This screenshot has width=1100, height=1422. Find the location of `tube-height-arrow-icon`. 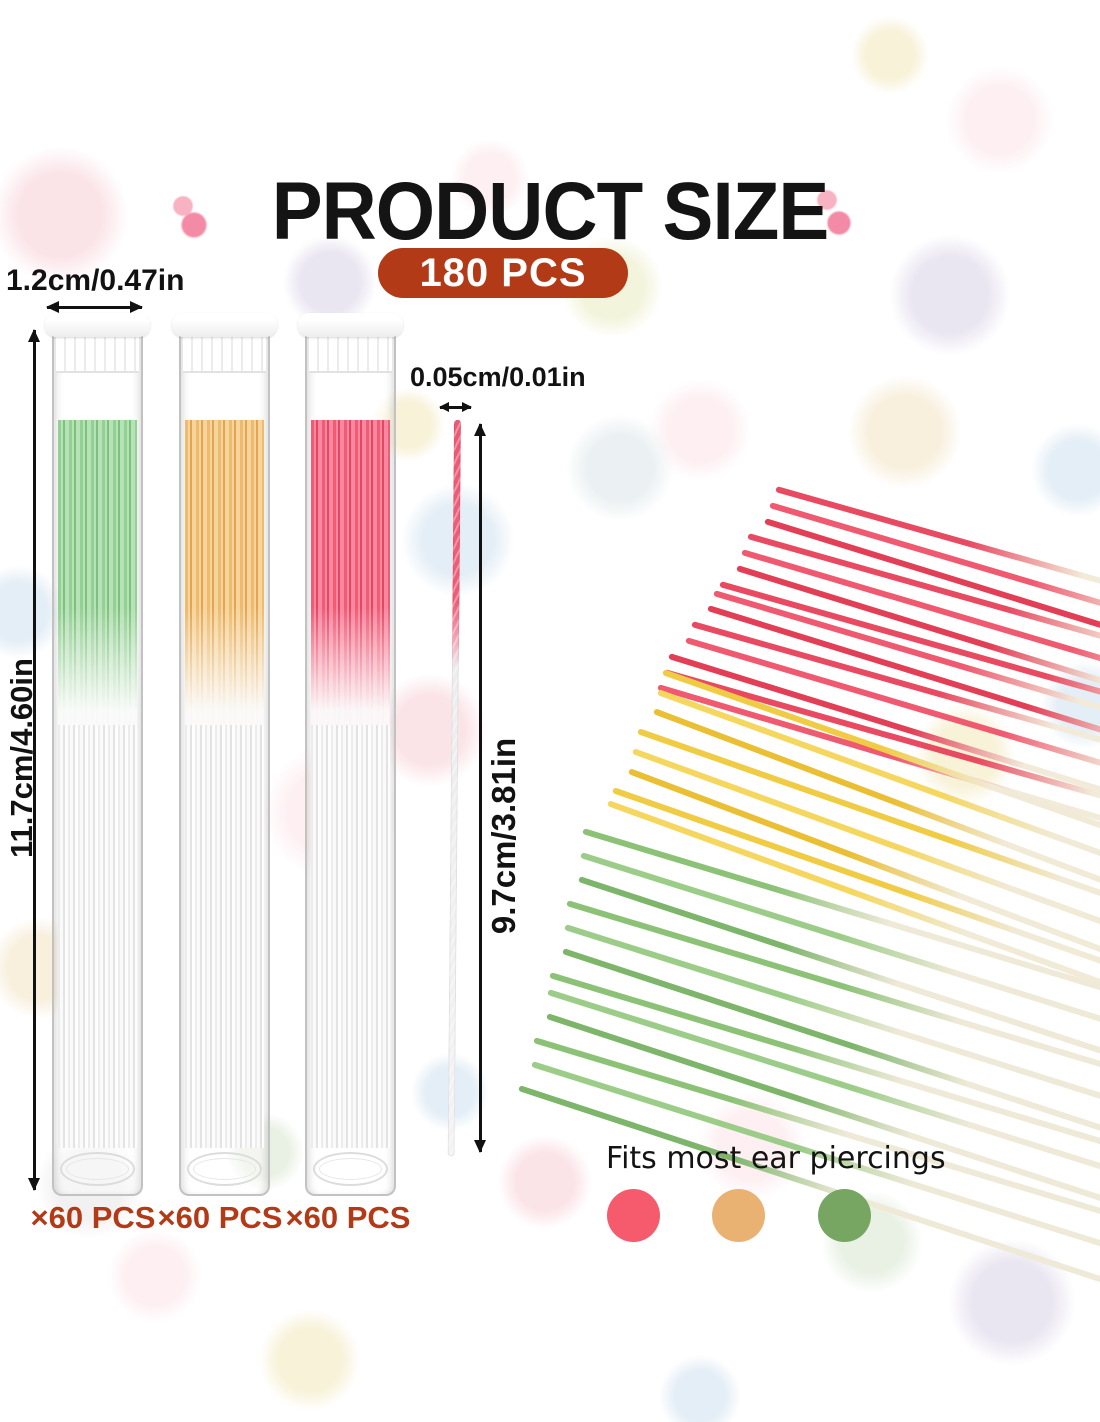

tube-height-arrow-icon is located at coordinates (34, 760).